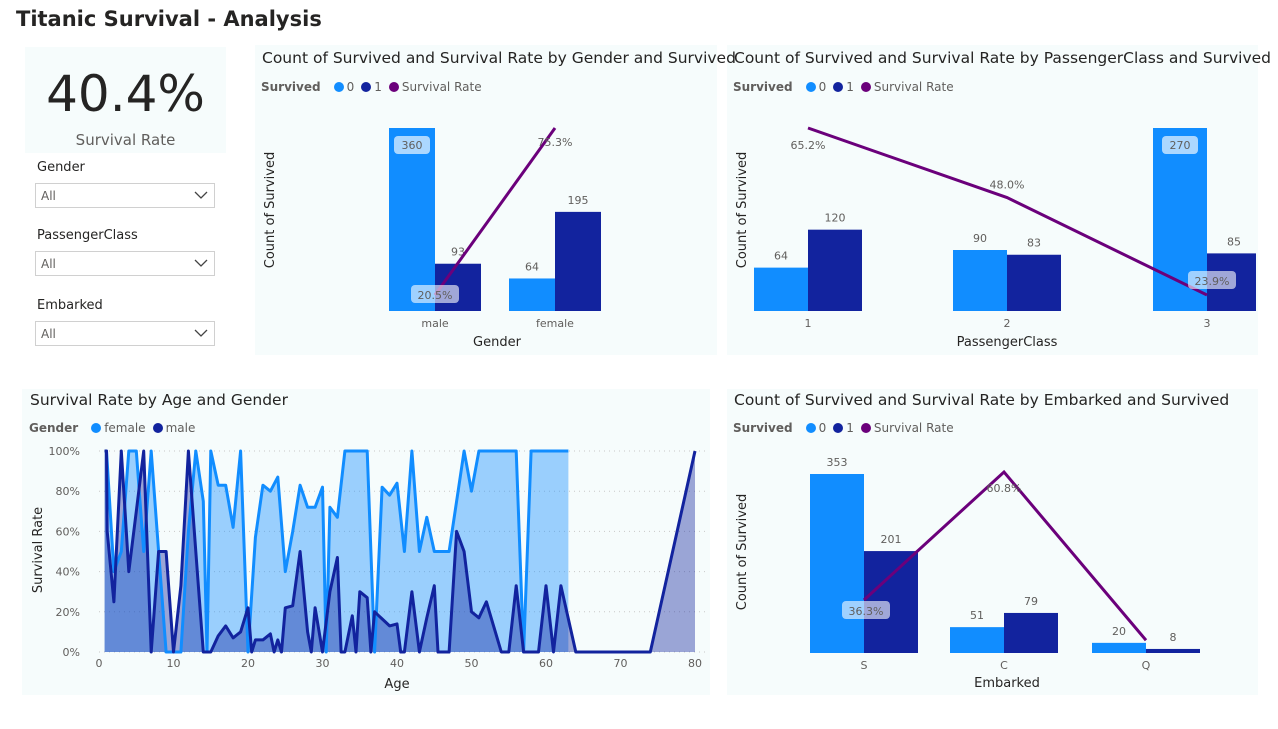 This screenshot has height=729, width=1278. I want to click on legend-item-female: female, so click(125, 428).